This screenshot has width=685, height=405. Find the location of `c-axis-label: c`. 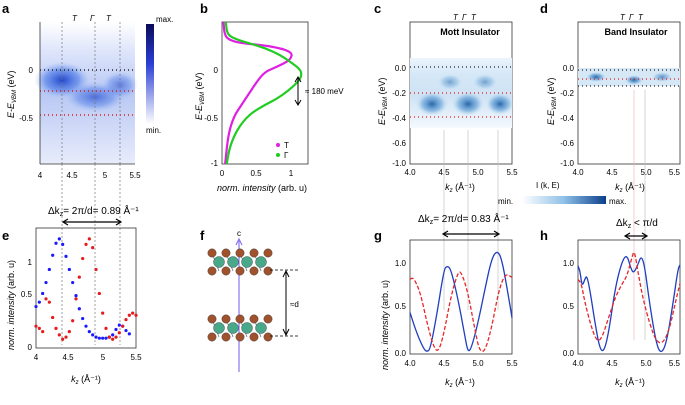

c-axis-label: c is located at coordinates (239, 233).